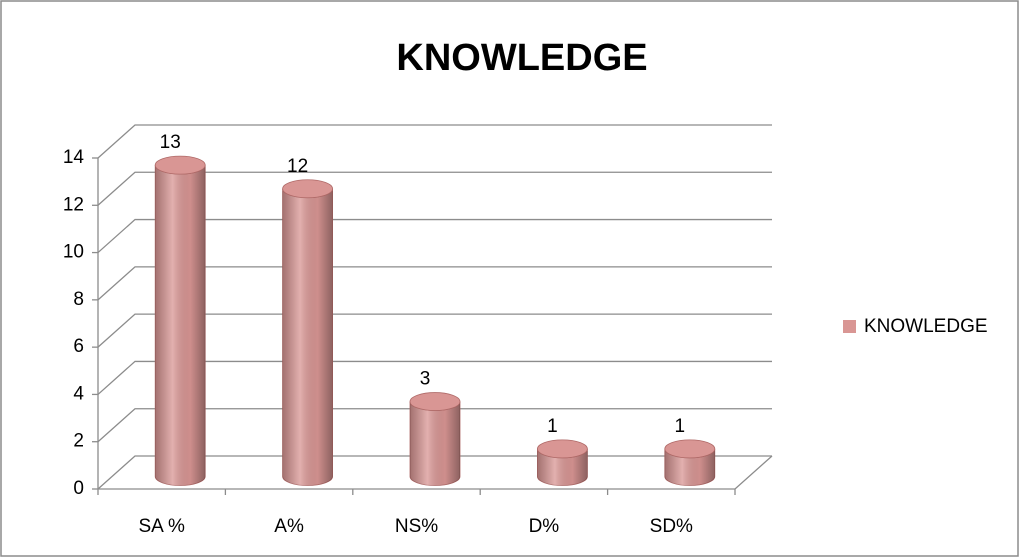 The height and width of the screenshot is (560, 1023). I want to click on chart-title: KNOWLEDGE, so click(521, 58).